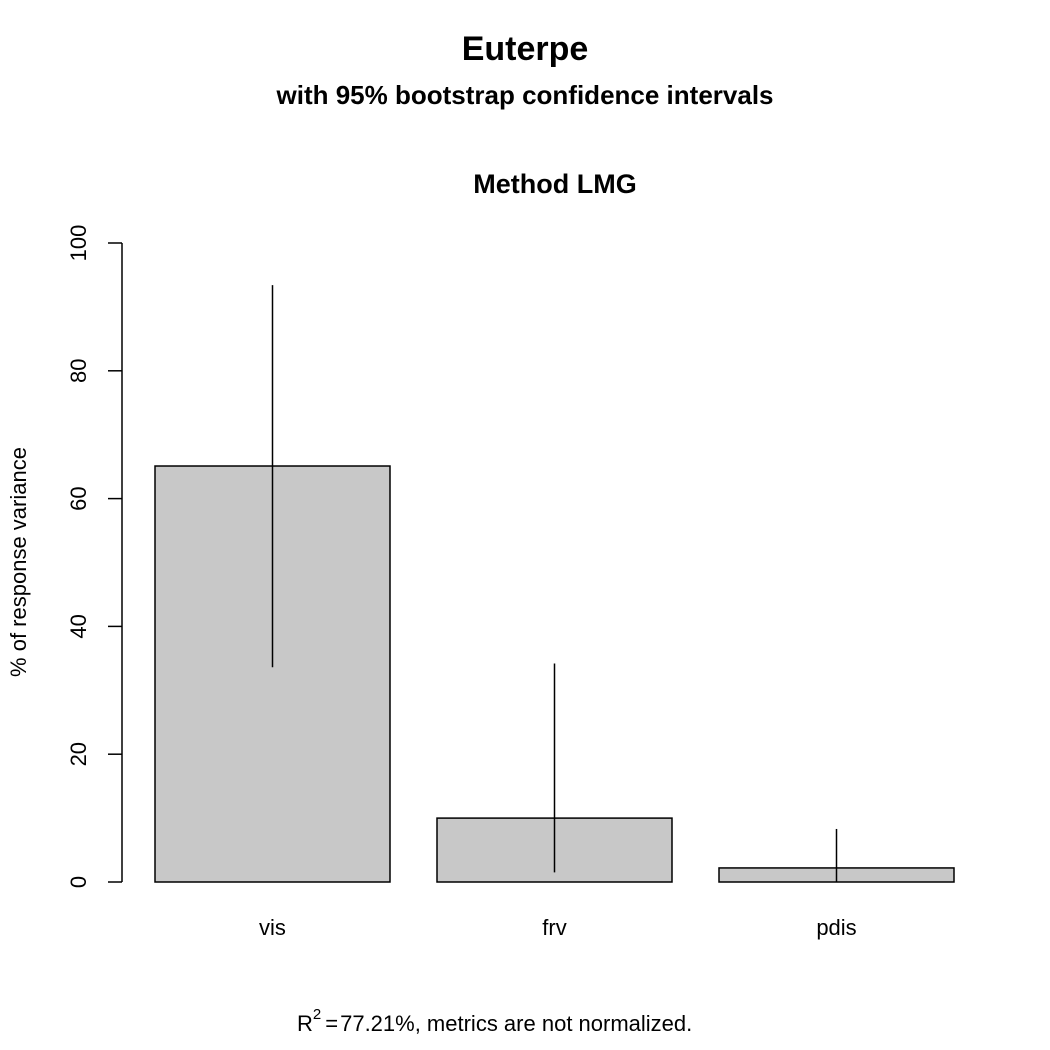 The width and height of the screenshot is (1050, 1050). What do you see at coordinates (836, 927) in the screenshot?
I see `x-tick-label-pdis: pdis` at bounding box center [836, 927].